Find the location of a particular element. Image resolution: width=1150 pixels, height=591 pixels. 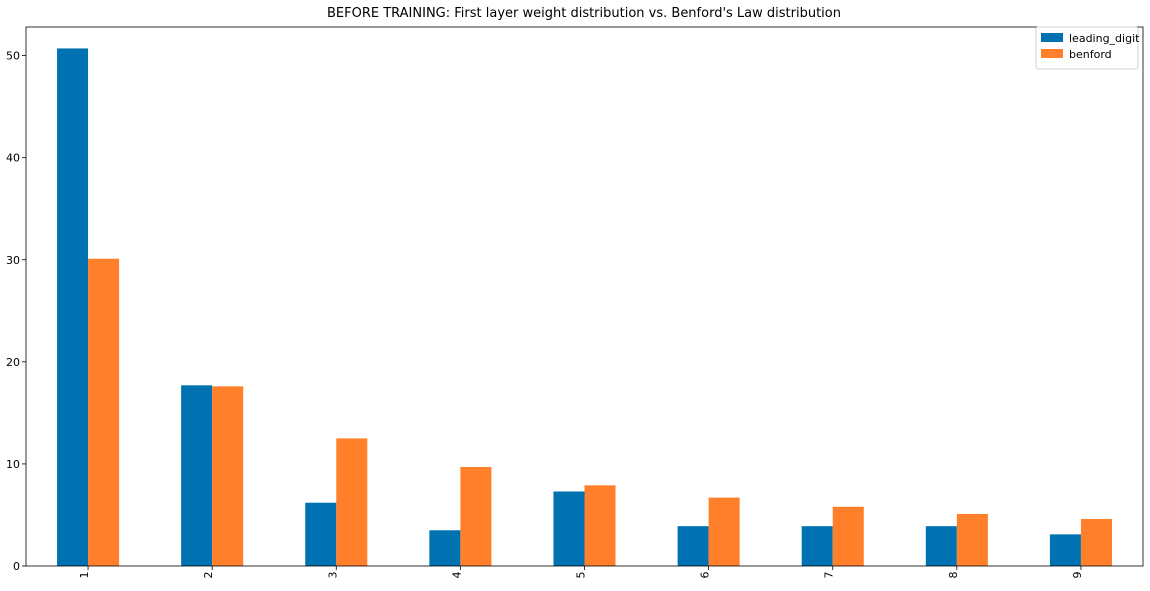

y-tick-label: 20 is located at coordinates (13, 362).